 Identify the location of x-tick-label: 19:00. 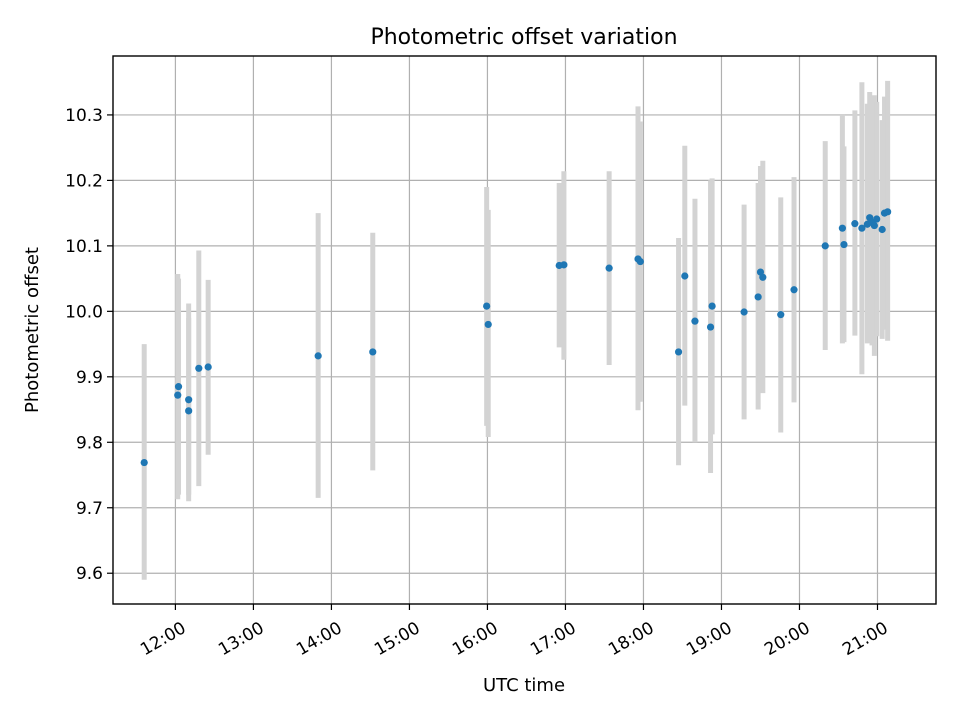
(709, 639).